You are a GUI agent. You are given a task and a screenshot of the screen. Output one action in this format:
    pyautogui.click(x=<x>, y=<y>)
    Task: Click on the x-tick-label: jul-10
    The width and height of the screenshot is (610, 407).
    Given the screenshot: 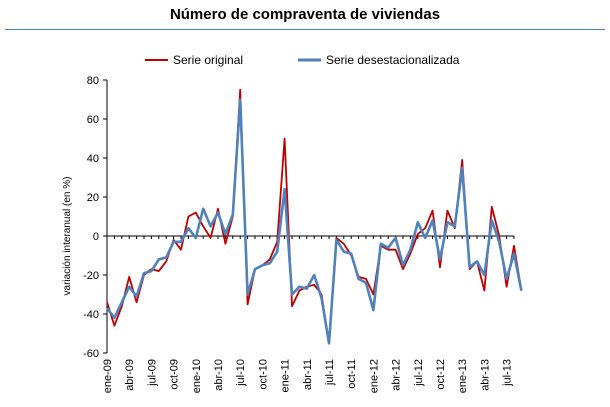 What is the action you would take?
    pyautogui.click(x=241, y=373)
    